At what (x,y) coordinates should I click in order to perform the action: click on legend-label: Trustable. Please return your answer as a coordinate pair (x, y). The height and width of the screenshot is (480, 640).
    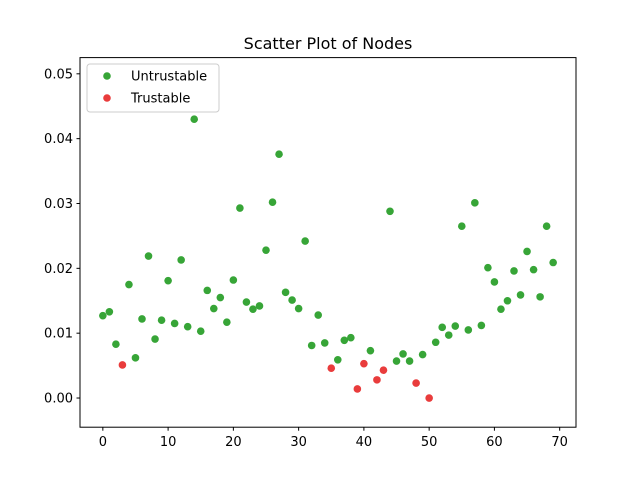
    Looking at the image, I should click on (160, 99).